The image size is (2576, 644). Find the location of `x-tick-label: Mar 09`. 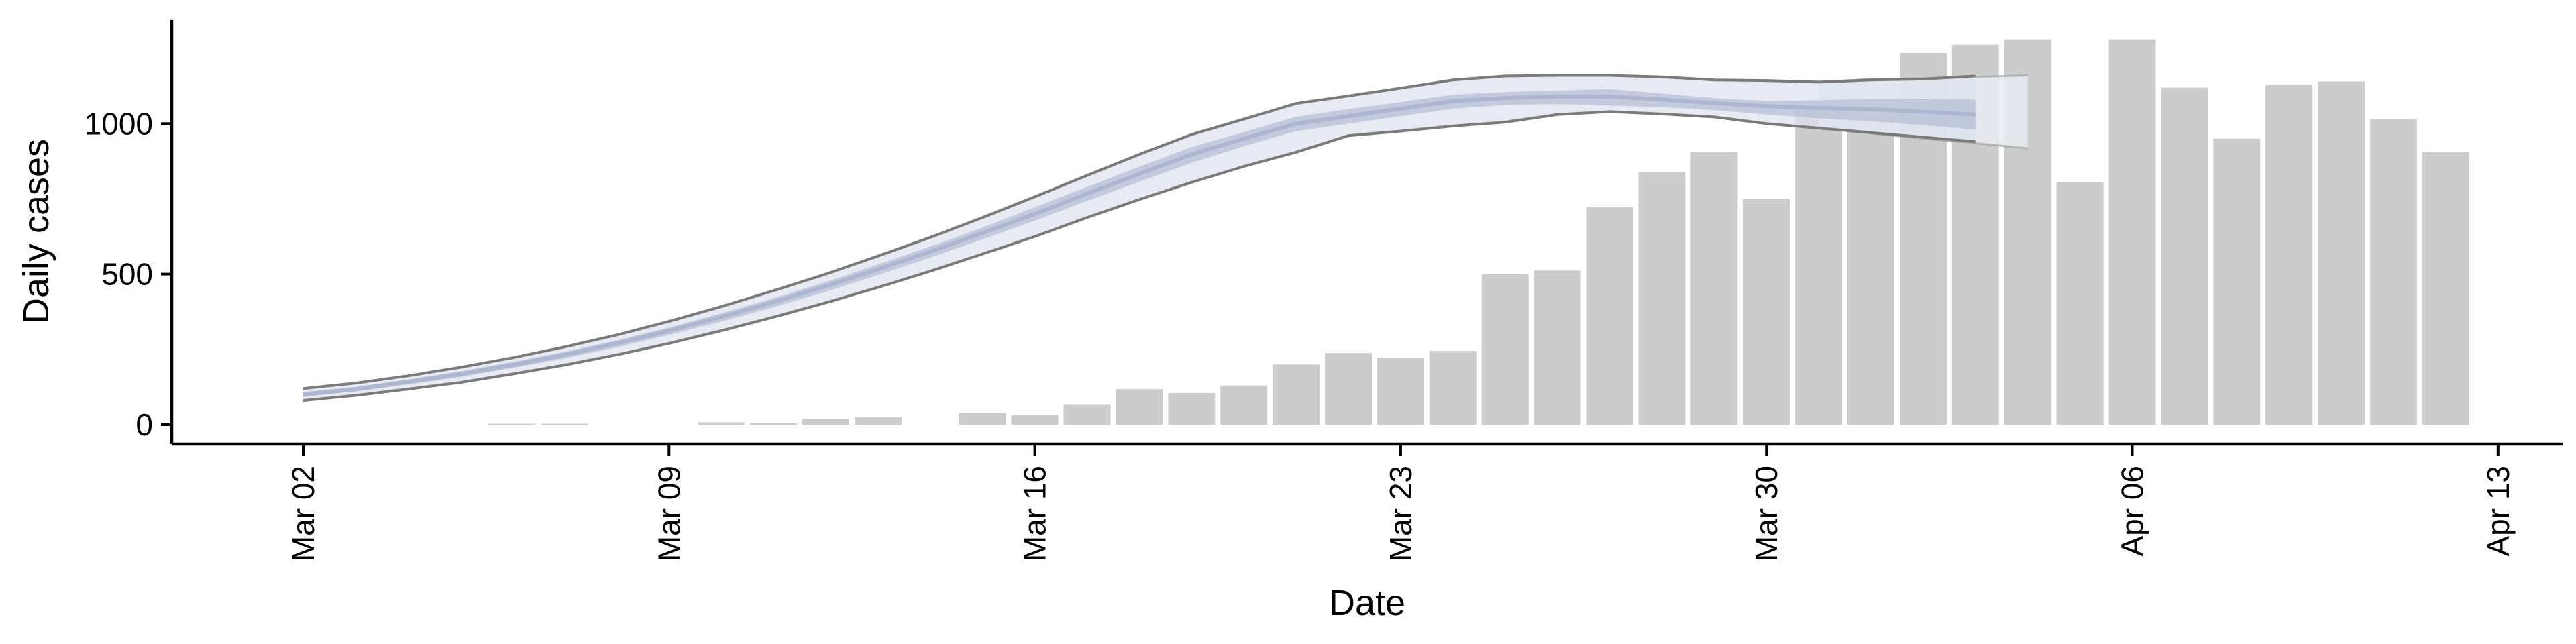

x-tick-label: Mar 09 is located at coordinates (668, 513).